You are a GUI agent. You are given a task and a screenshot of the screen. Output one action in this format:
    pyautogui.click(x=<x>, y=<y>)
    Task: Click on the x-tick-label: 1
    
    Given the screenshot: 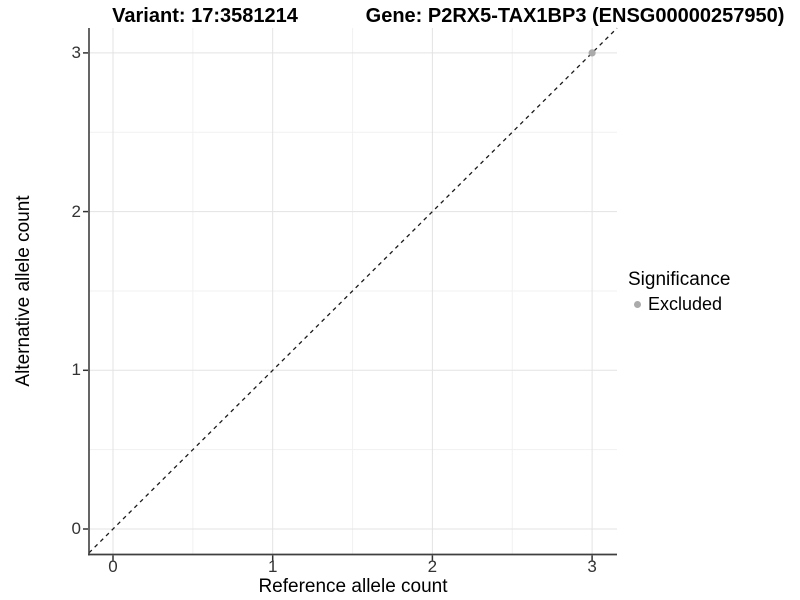 What is the action you would take?
    pyautogui.click(x=272, y=566)
    